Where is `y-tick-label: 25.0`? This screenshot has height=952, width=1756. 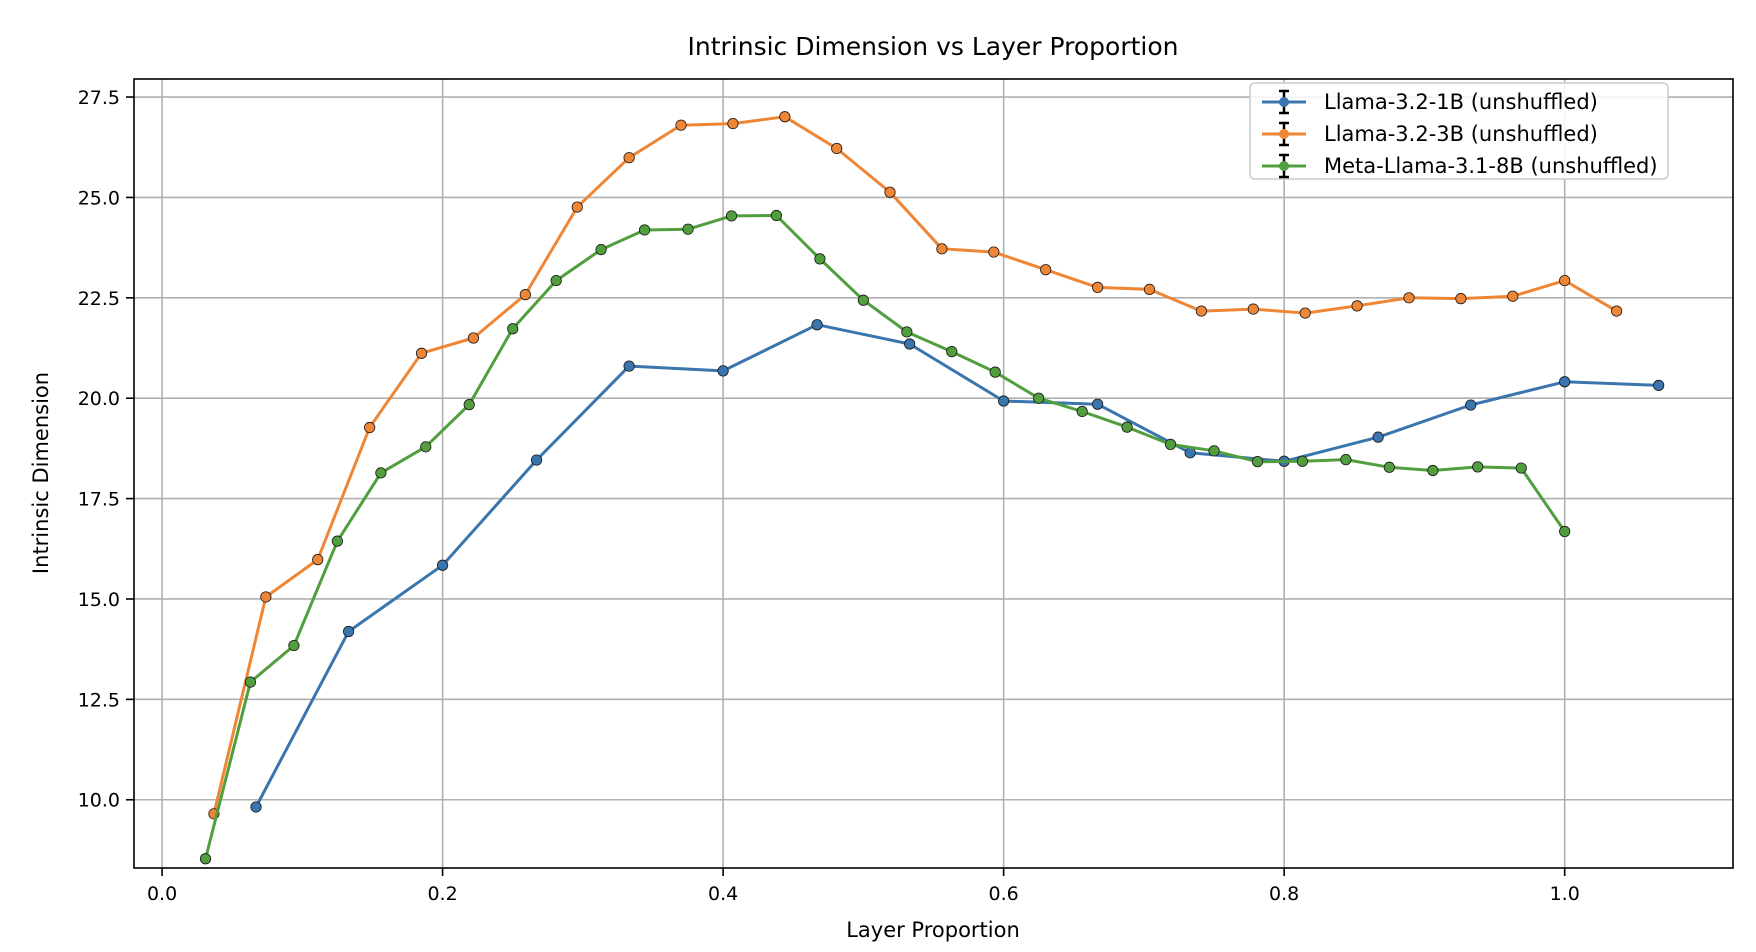 y-tick-label: 25.0 is located at coordinates (99, 198).